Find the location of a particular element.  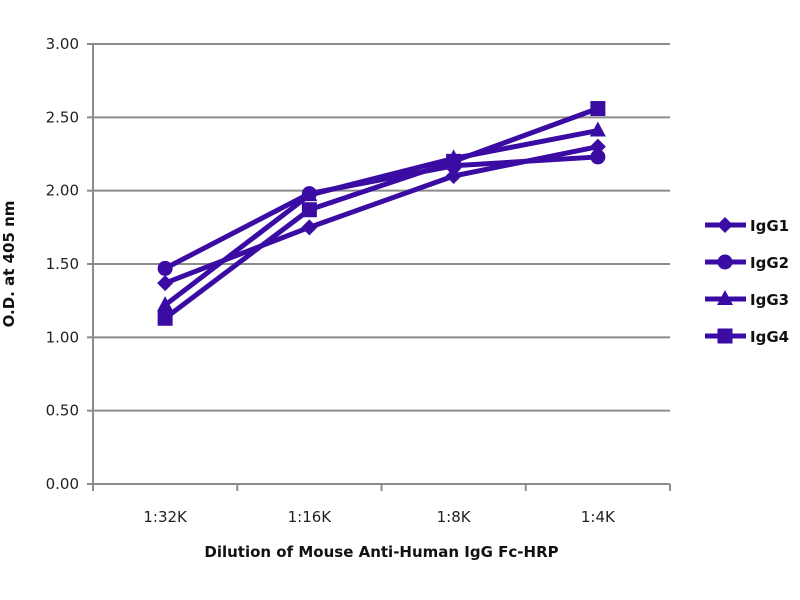

legend-label: IgG4 is located at coordinates (769, 337).